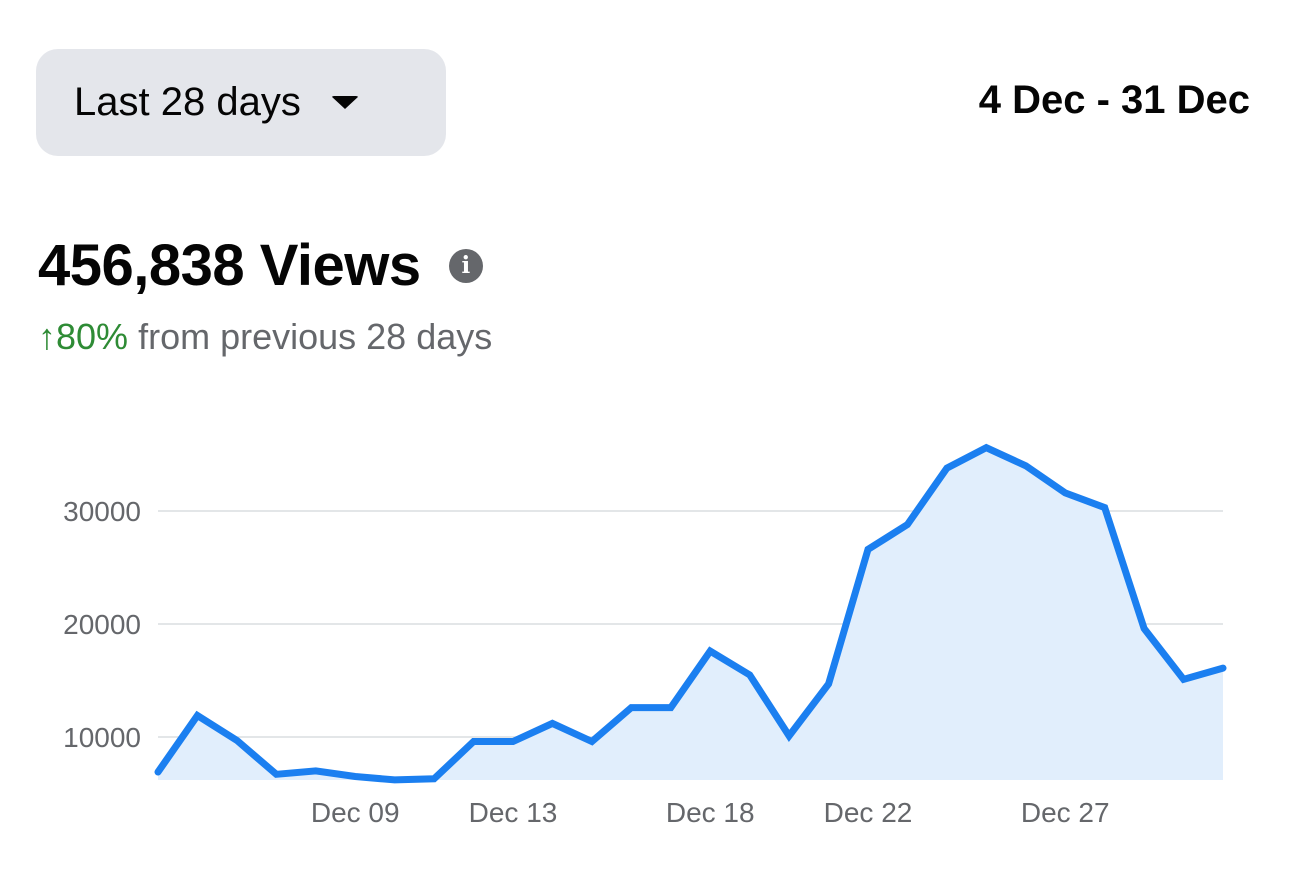 The height and width of the screenshot is (880, 1290). I want to click on y-tick-label: 20000, so click(102, 624).